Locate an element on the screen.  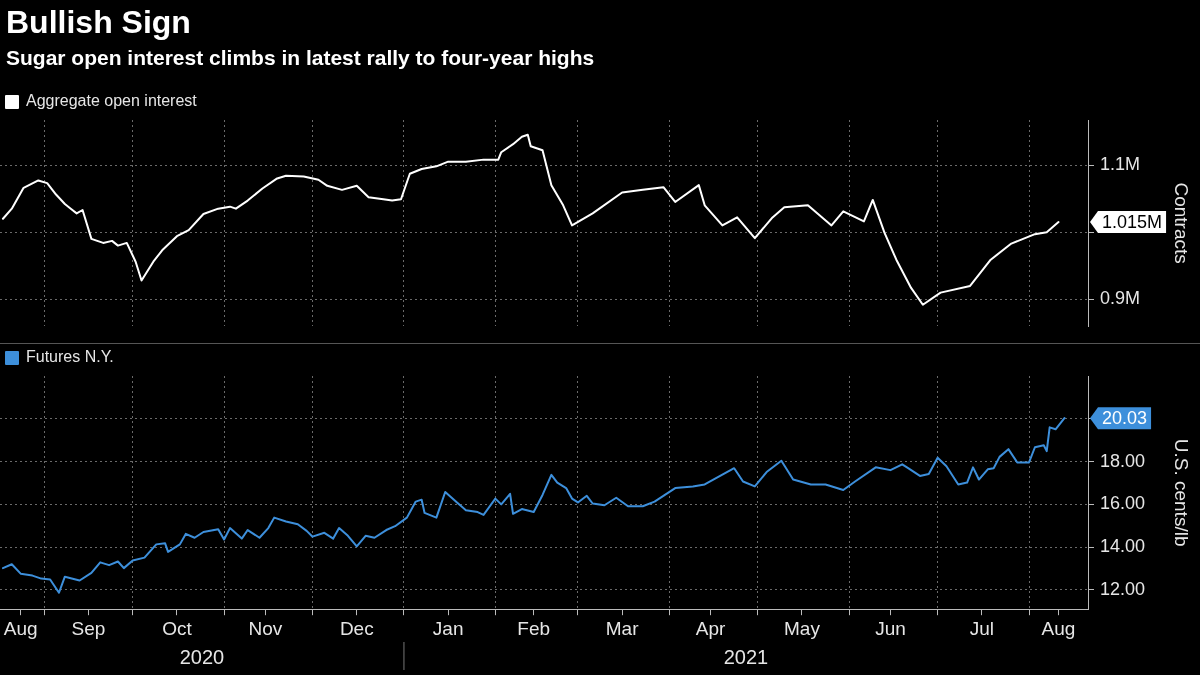
x-tick-label: Mar is located at coordinates (622, 628).